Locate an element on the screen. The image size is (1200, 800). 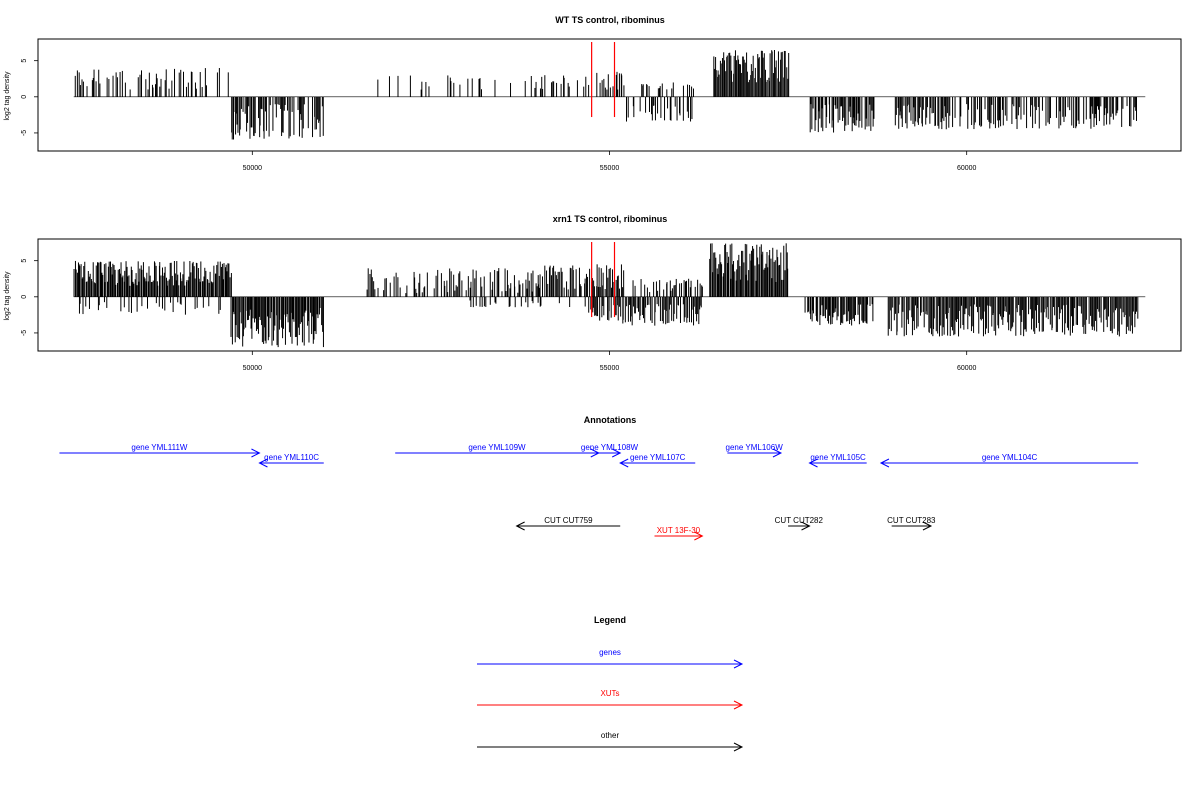
annotation-label: gene YML106W is located at coordinates (755, 447).